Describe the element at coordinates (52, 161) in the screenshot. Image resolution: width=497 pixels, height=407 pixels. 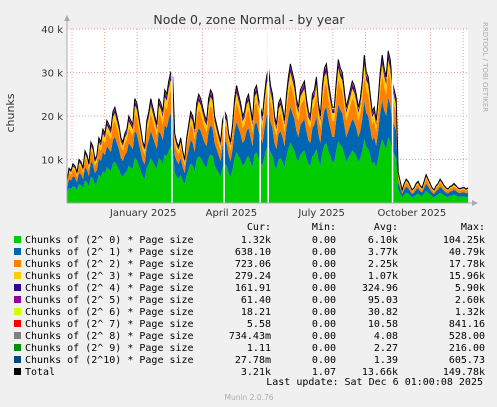
I see `y-tick-label: 10 k` at that location.